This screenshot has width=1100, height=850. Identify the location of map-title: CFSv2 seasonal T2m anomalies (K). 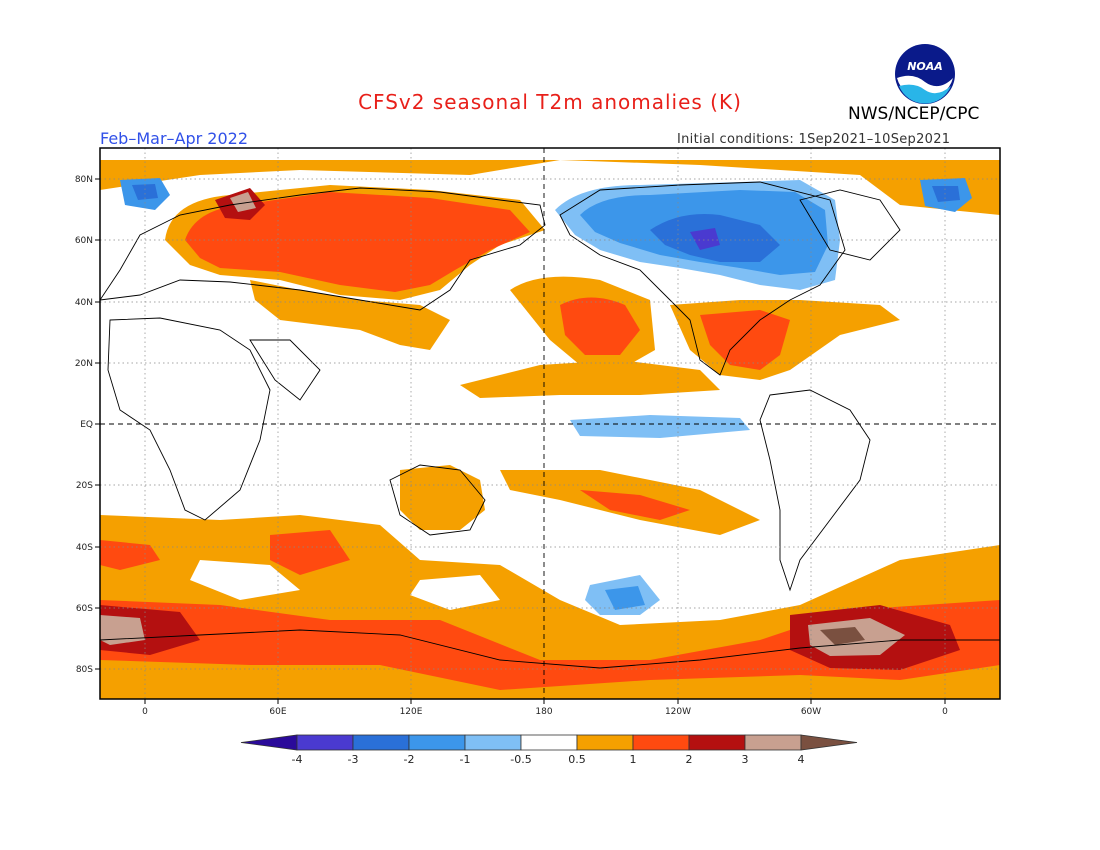
(550, 102).